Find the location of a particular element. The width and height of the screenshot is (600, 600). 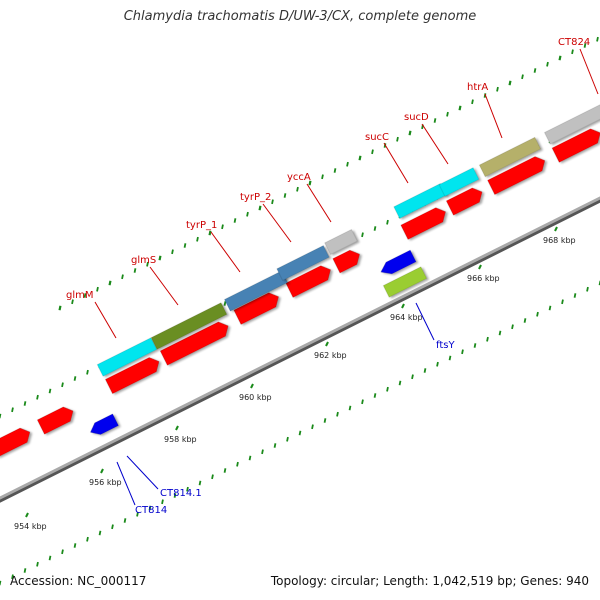

reverse-gene-ftsY is located at coordinates (405, 282).